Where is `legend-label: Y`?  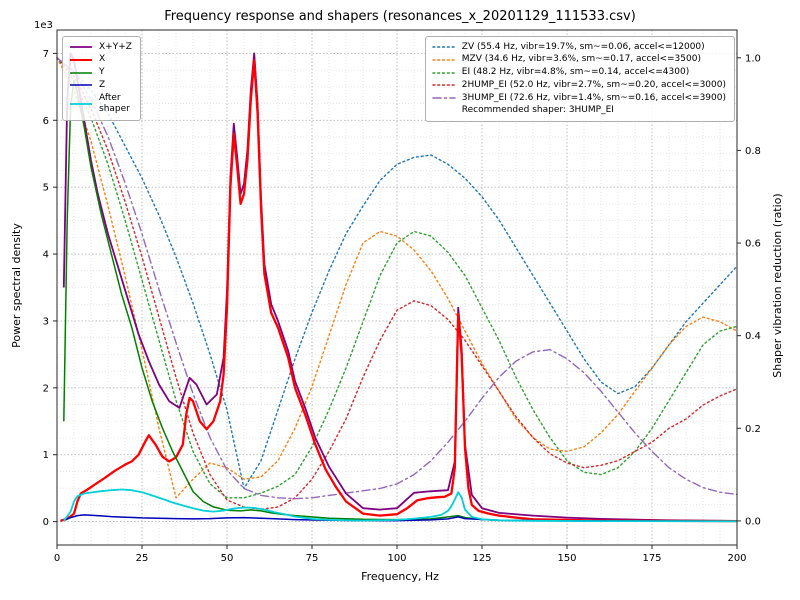
legend-label: Y is located at coordinates (102, 72).